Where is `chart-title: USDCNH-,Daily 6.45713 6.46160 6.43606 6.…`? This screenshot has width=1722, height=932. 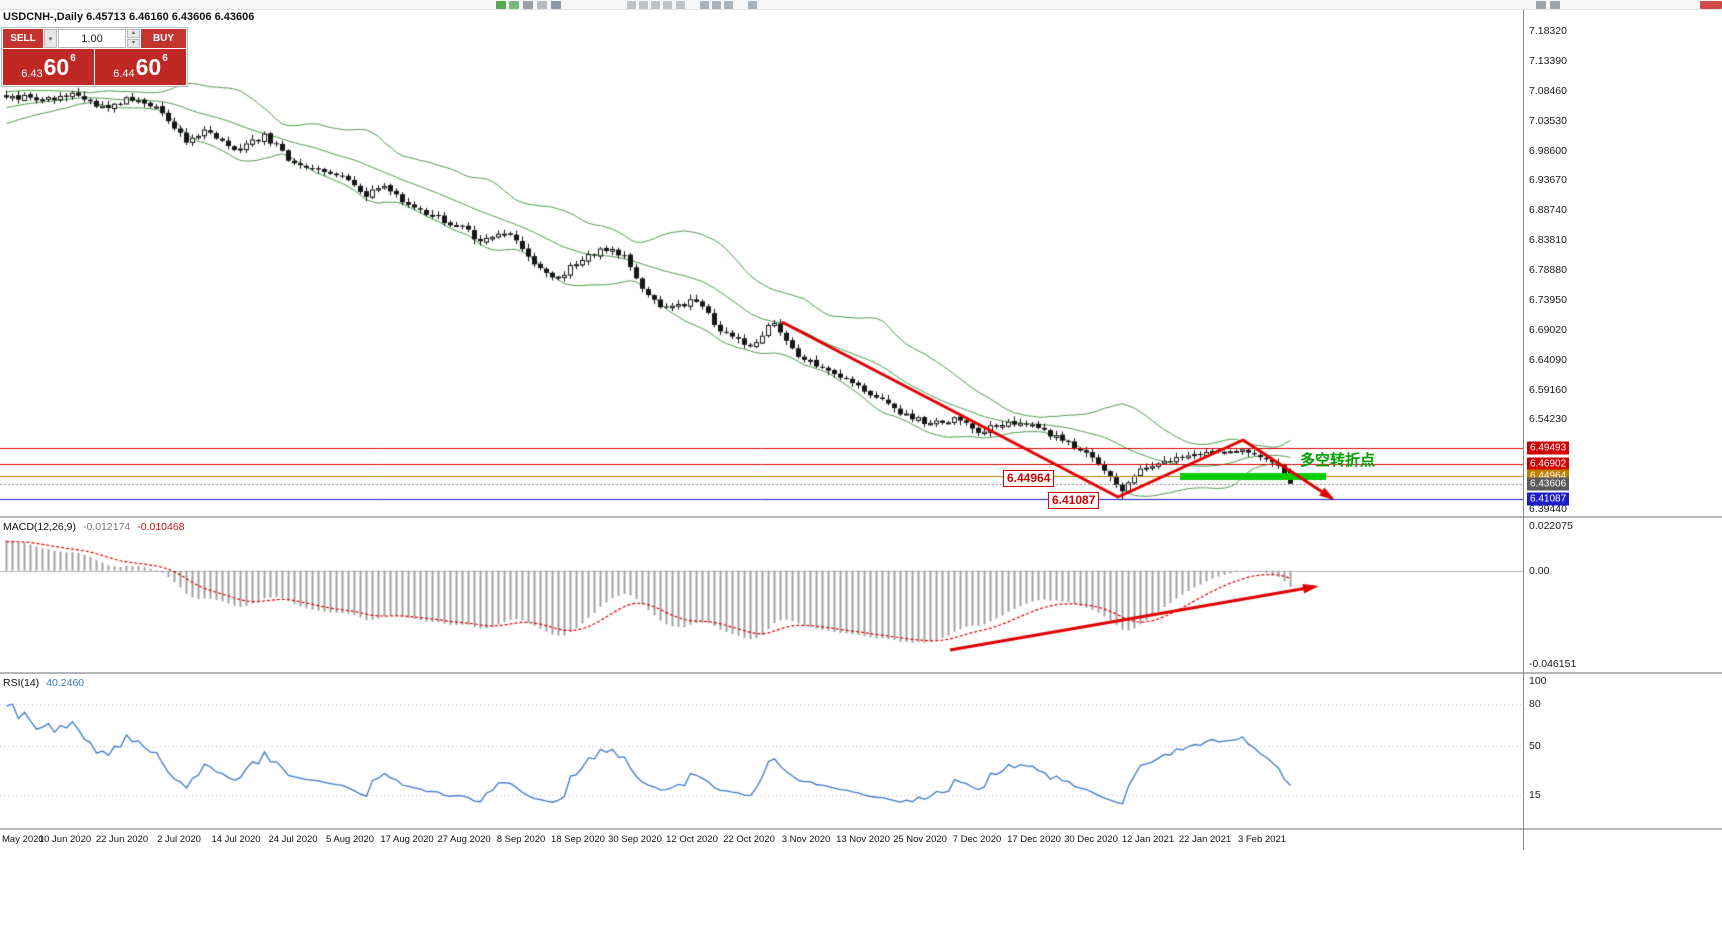
chart-title: USDCNH-,Daily 6.45713 6.46160 6.43606 6.… is located at coordinates (129, 17).